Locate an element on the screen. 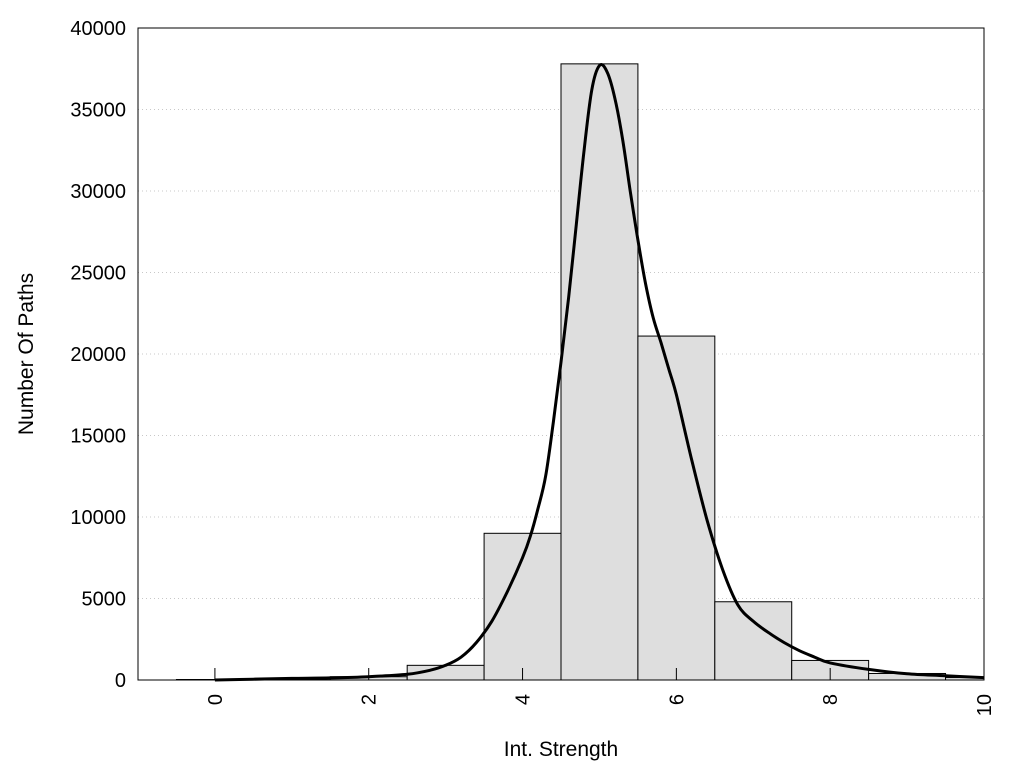 The image size is (1024, 768). y-tick-label-5000: 5000 is located at coordinates (104, 600).